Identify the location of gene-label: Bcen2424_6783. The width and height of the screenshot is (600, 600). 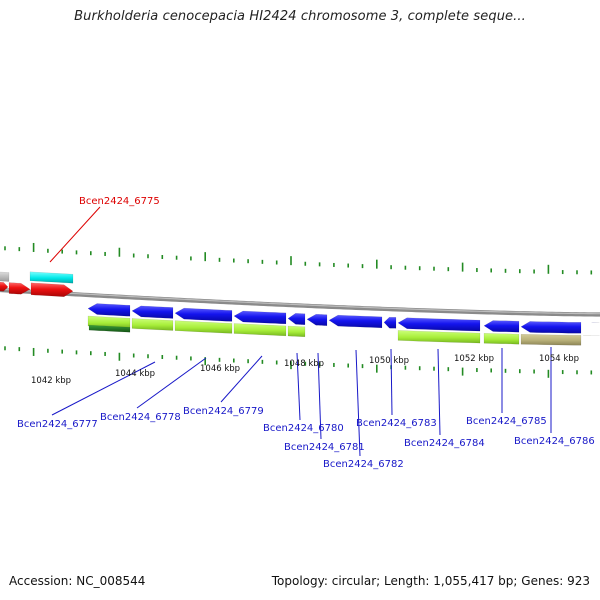
(396, 423).